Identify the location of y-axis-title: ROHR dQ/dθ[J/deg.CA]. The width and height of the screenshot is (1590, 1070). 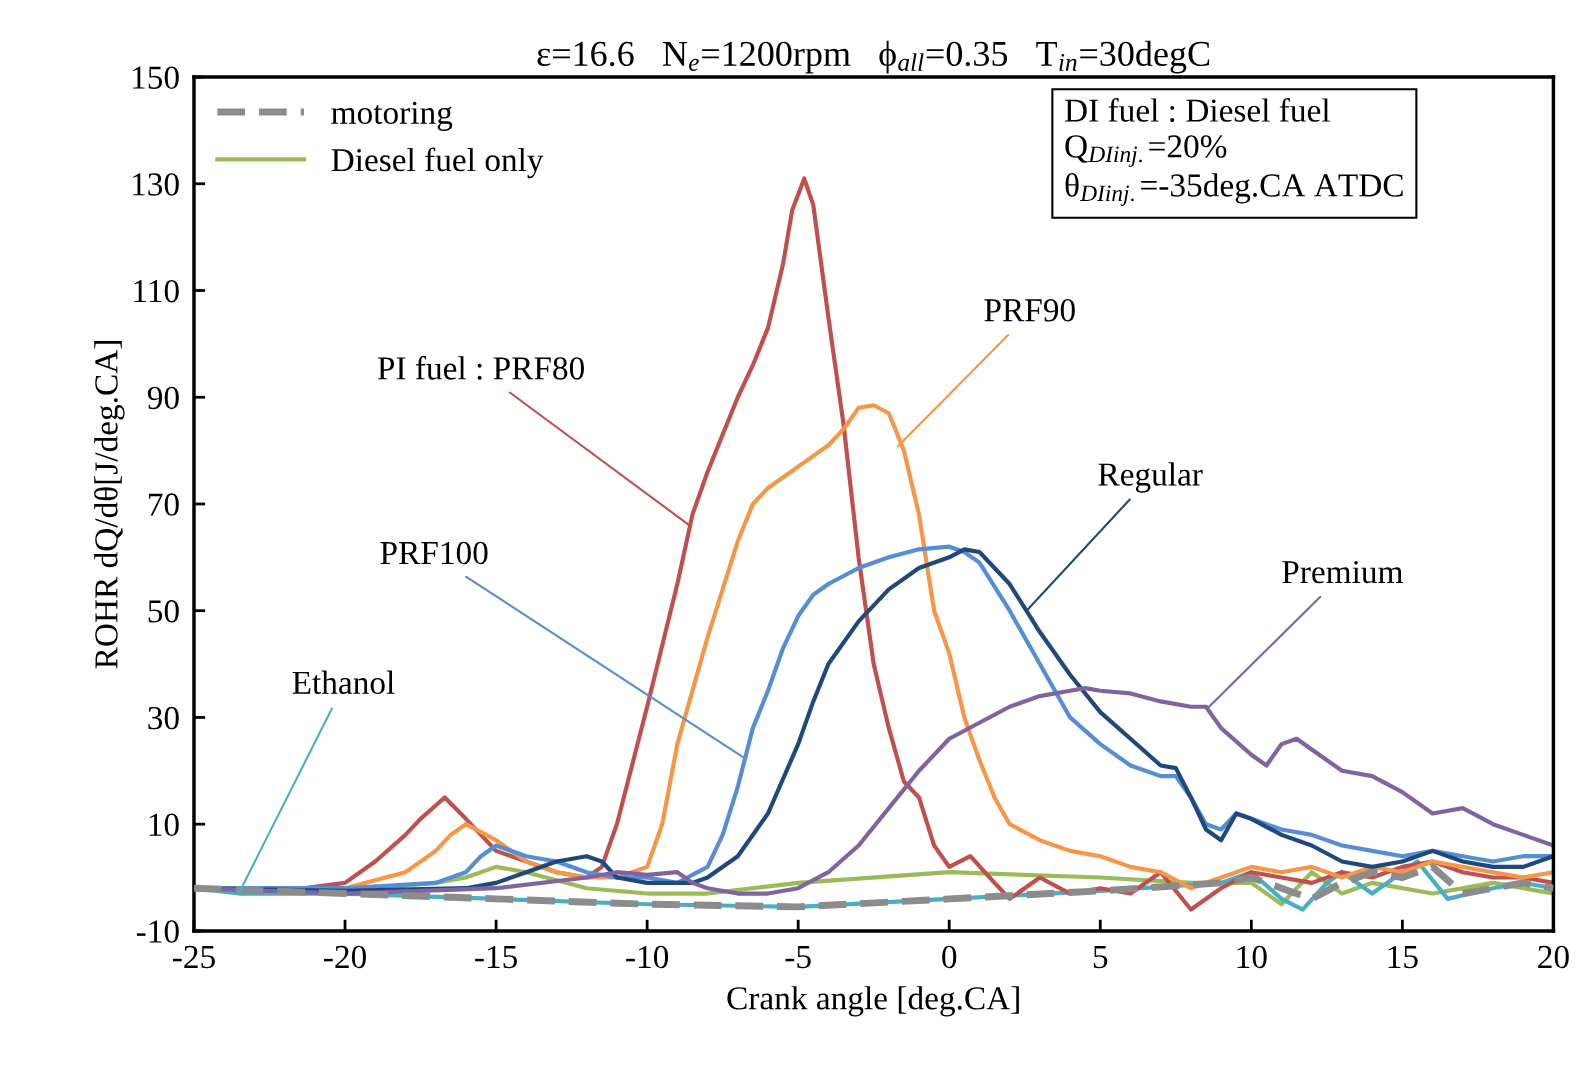
(109, 505).